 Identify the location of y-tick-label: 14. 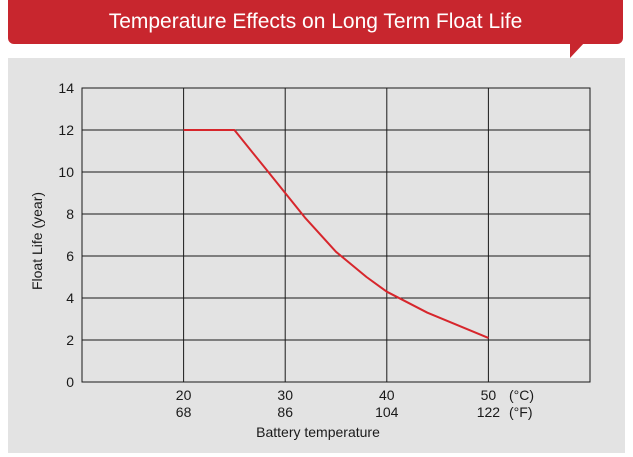
(66, 88).